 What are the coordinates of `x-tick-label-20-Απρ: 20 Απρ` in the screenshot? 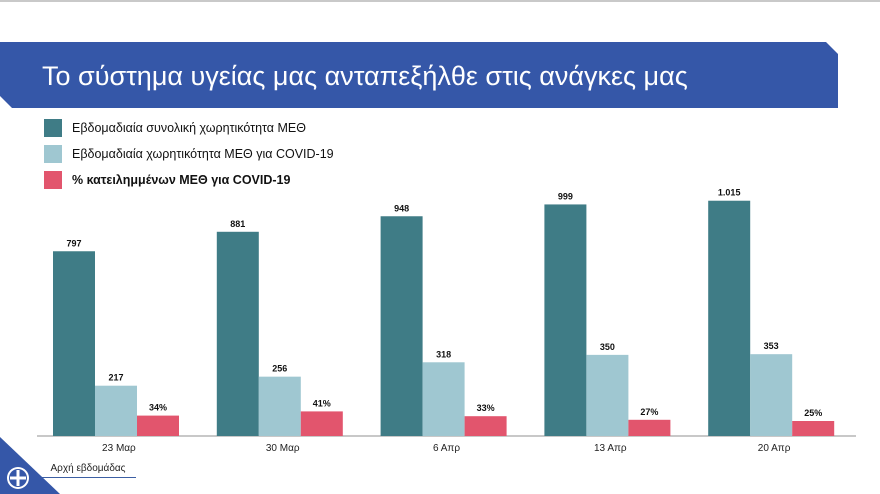 It's located at (774, 448).